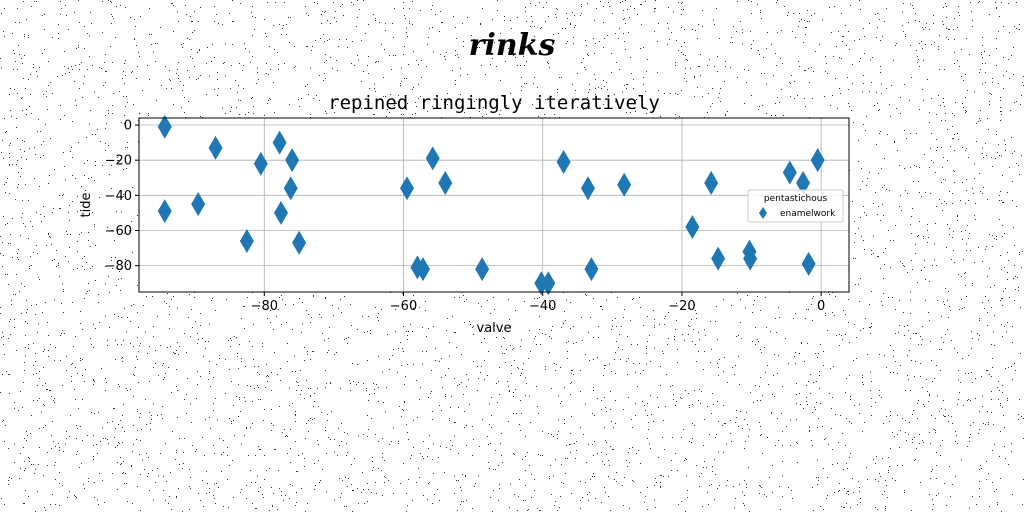  I want to click on legend-label-enamelwork: enamelwork, so click(808, 214).